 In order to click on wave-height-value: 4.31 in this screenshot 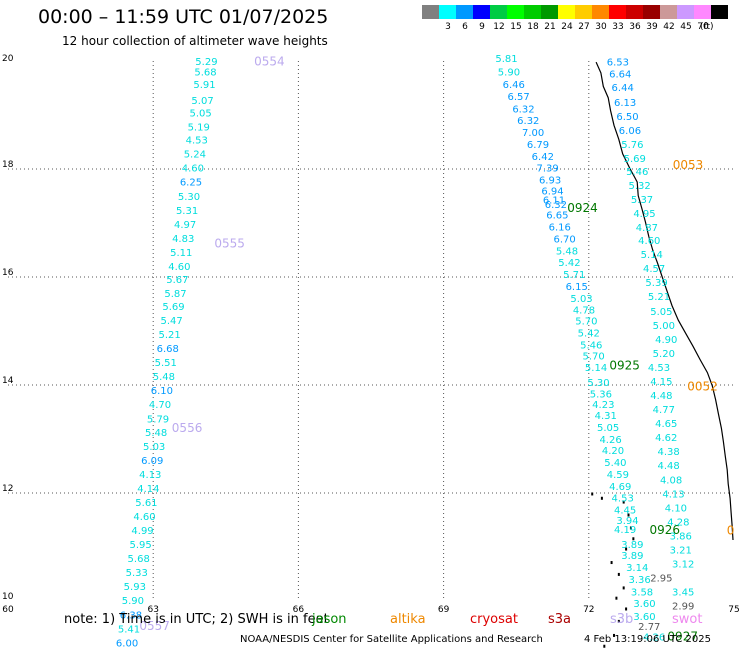, I will do `click(606, 416)`.